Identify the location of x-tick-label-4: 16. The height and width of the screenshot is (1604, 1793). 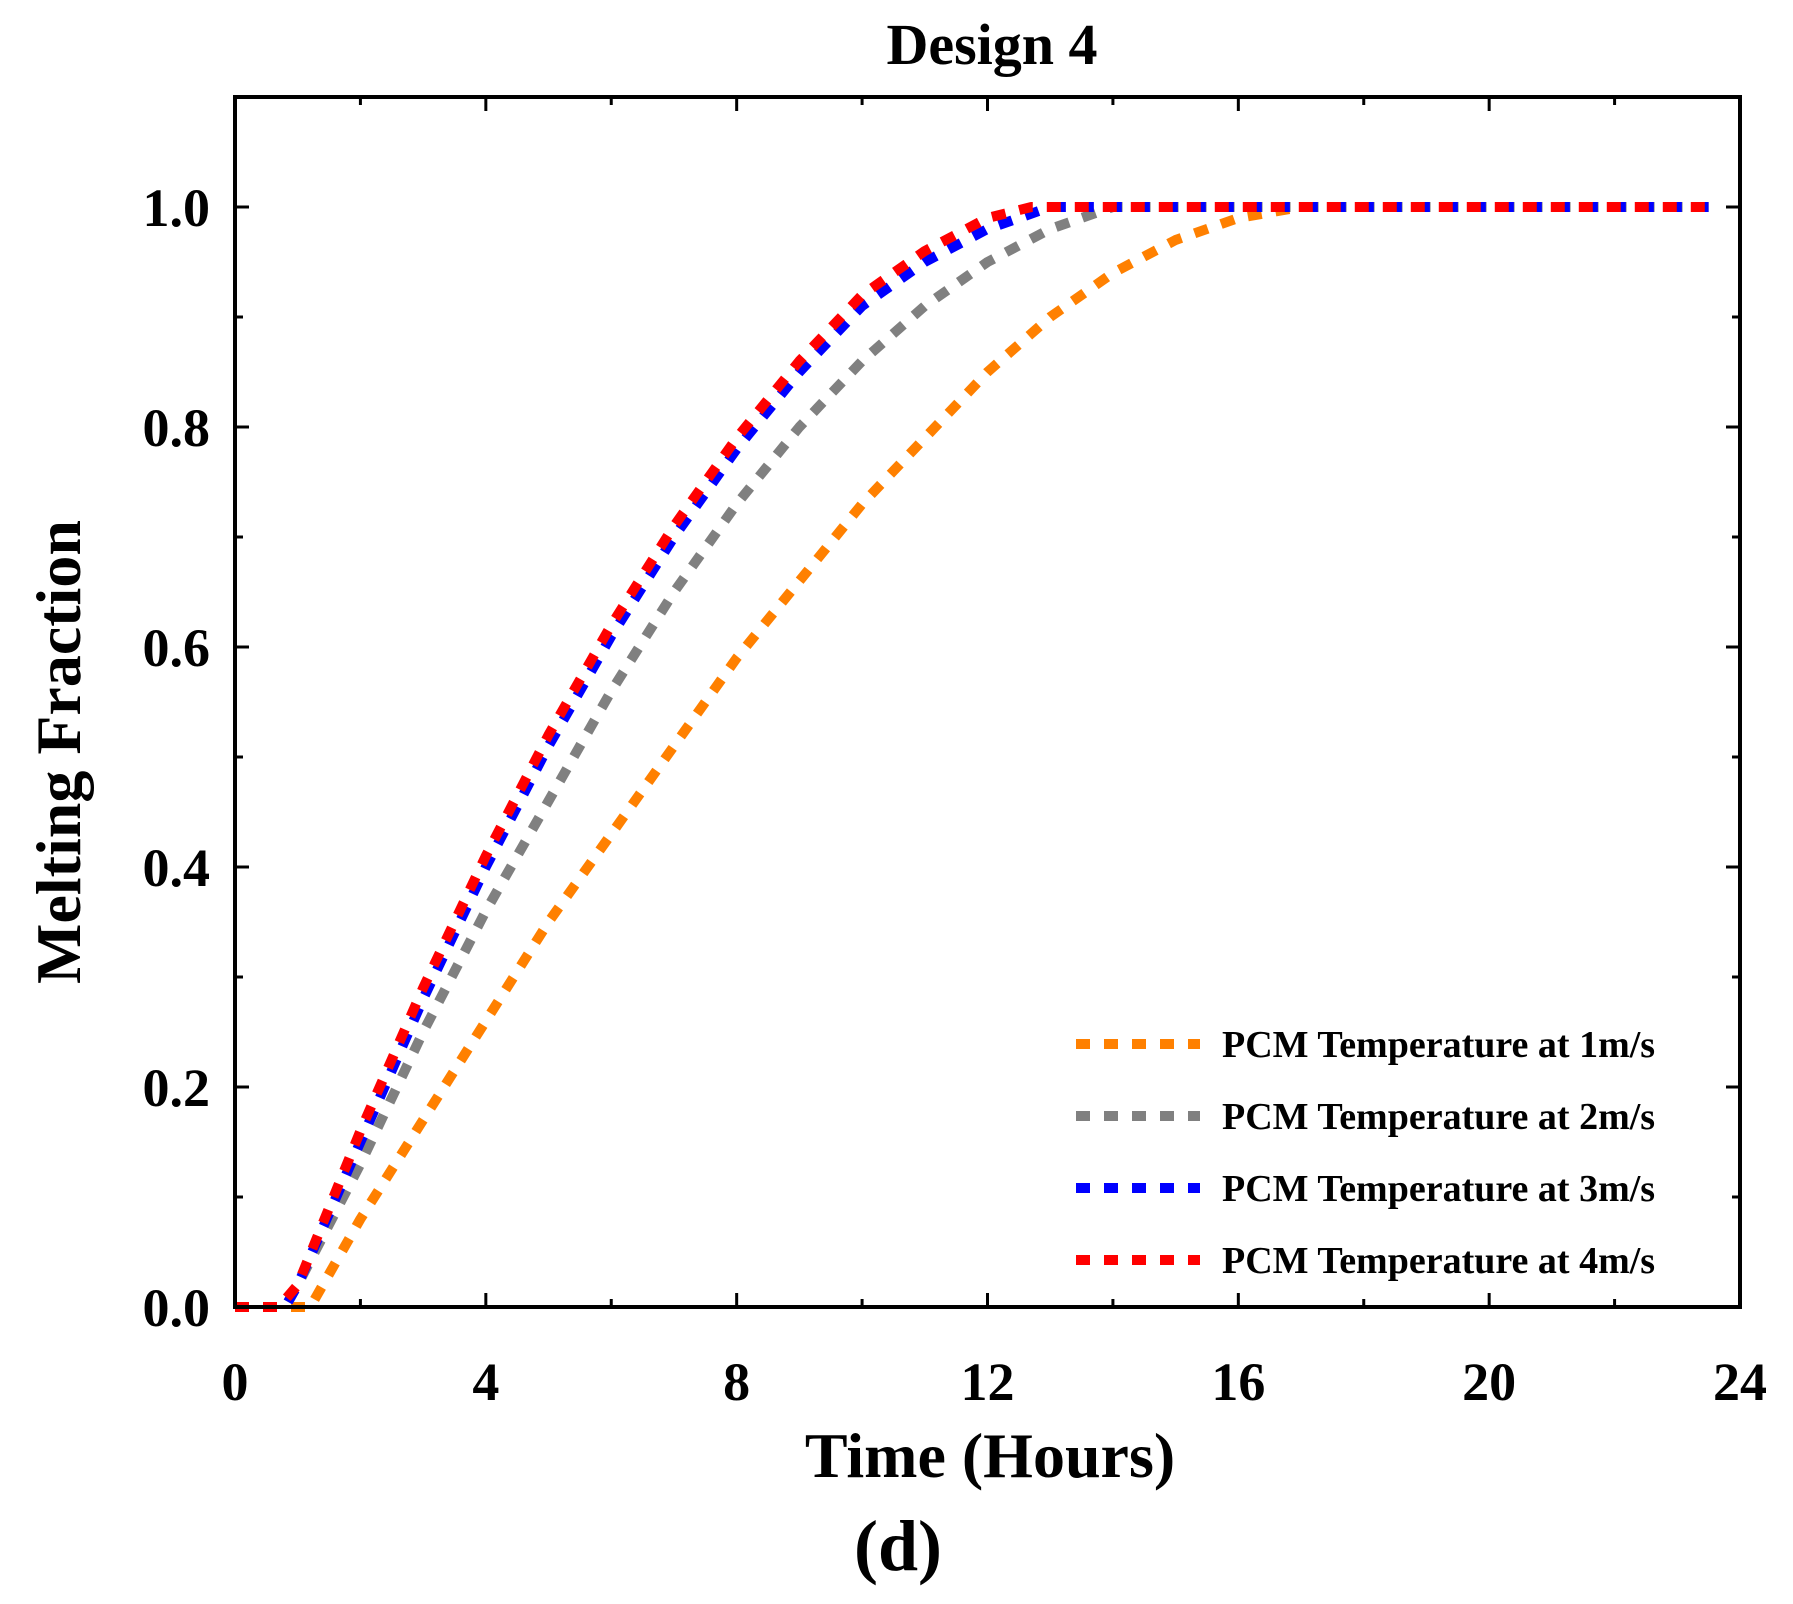
(1238, 1382).